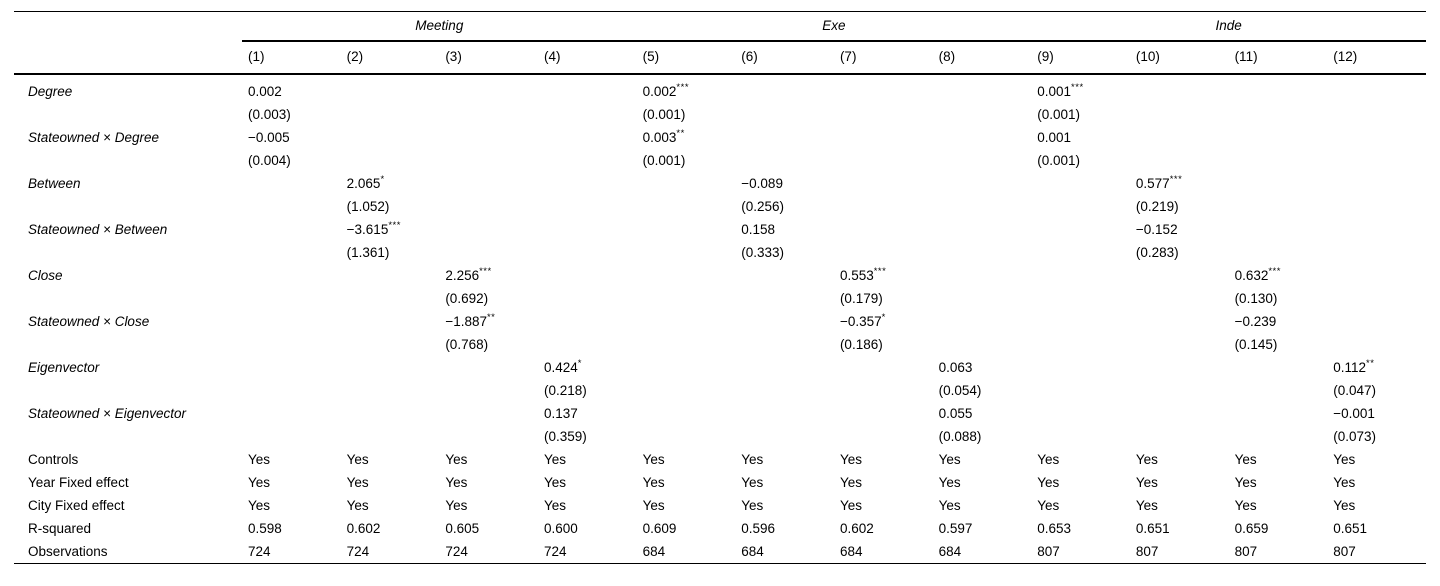 Image resolution: width=1440 pixels, height=586 pixels. Describe the element at coordinates (787, 229) in the screenshot. I see `estimate-value: 0.158` at that location.